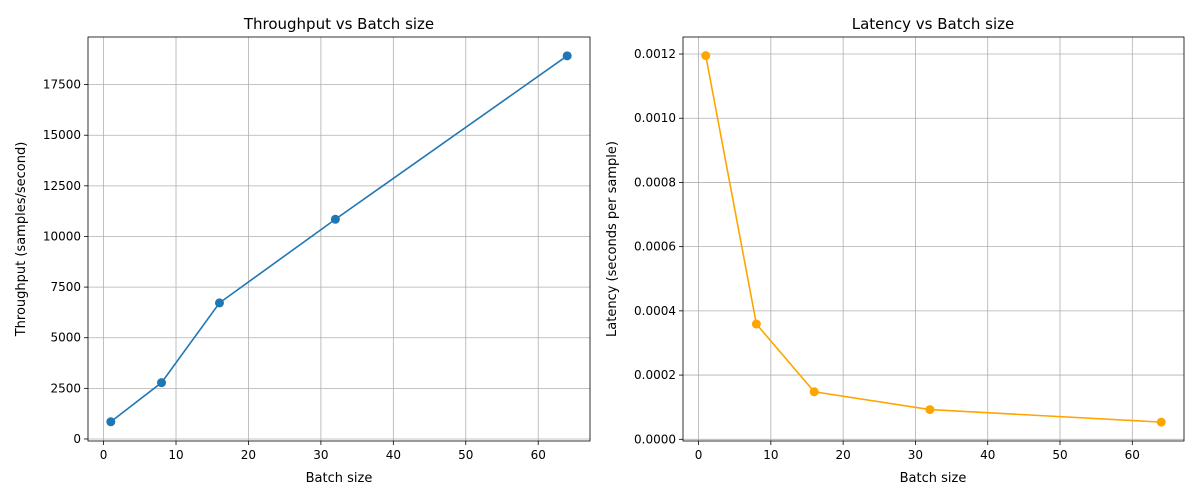  I want to click on y-tick-label: 0.0012, so click(655, 54).